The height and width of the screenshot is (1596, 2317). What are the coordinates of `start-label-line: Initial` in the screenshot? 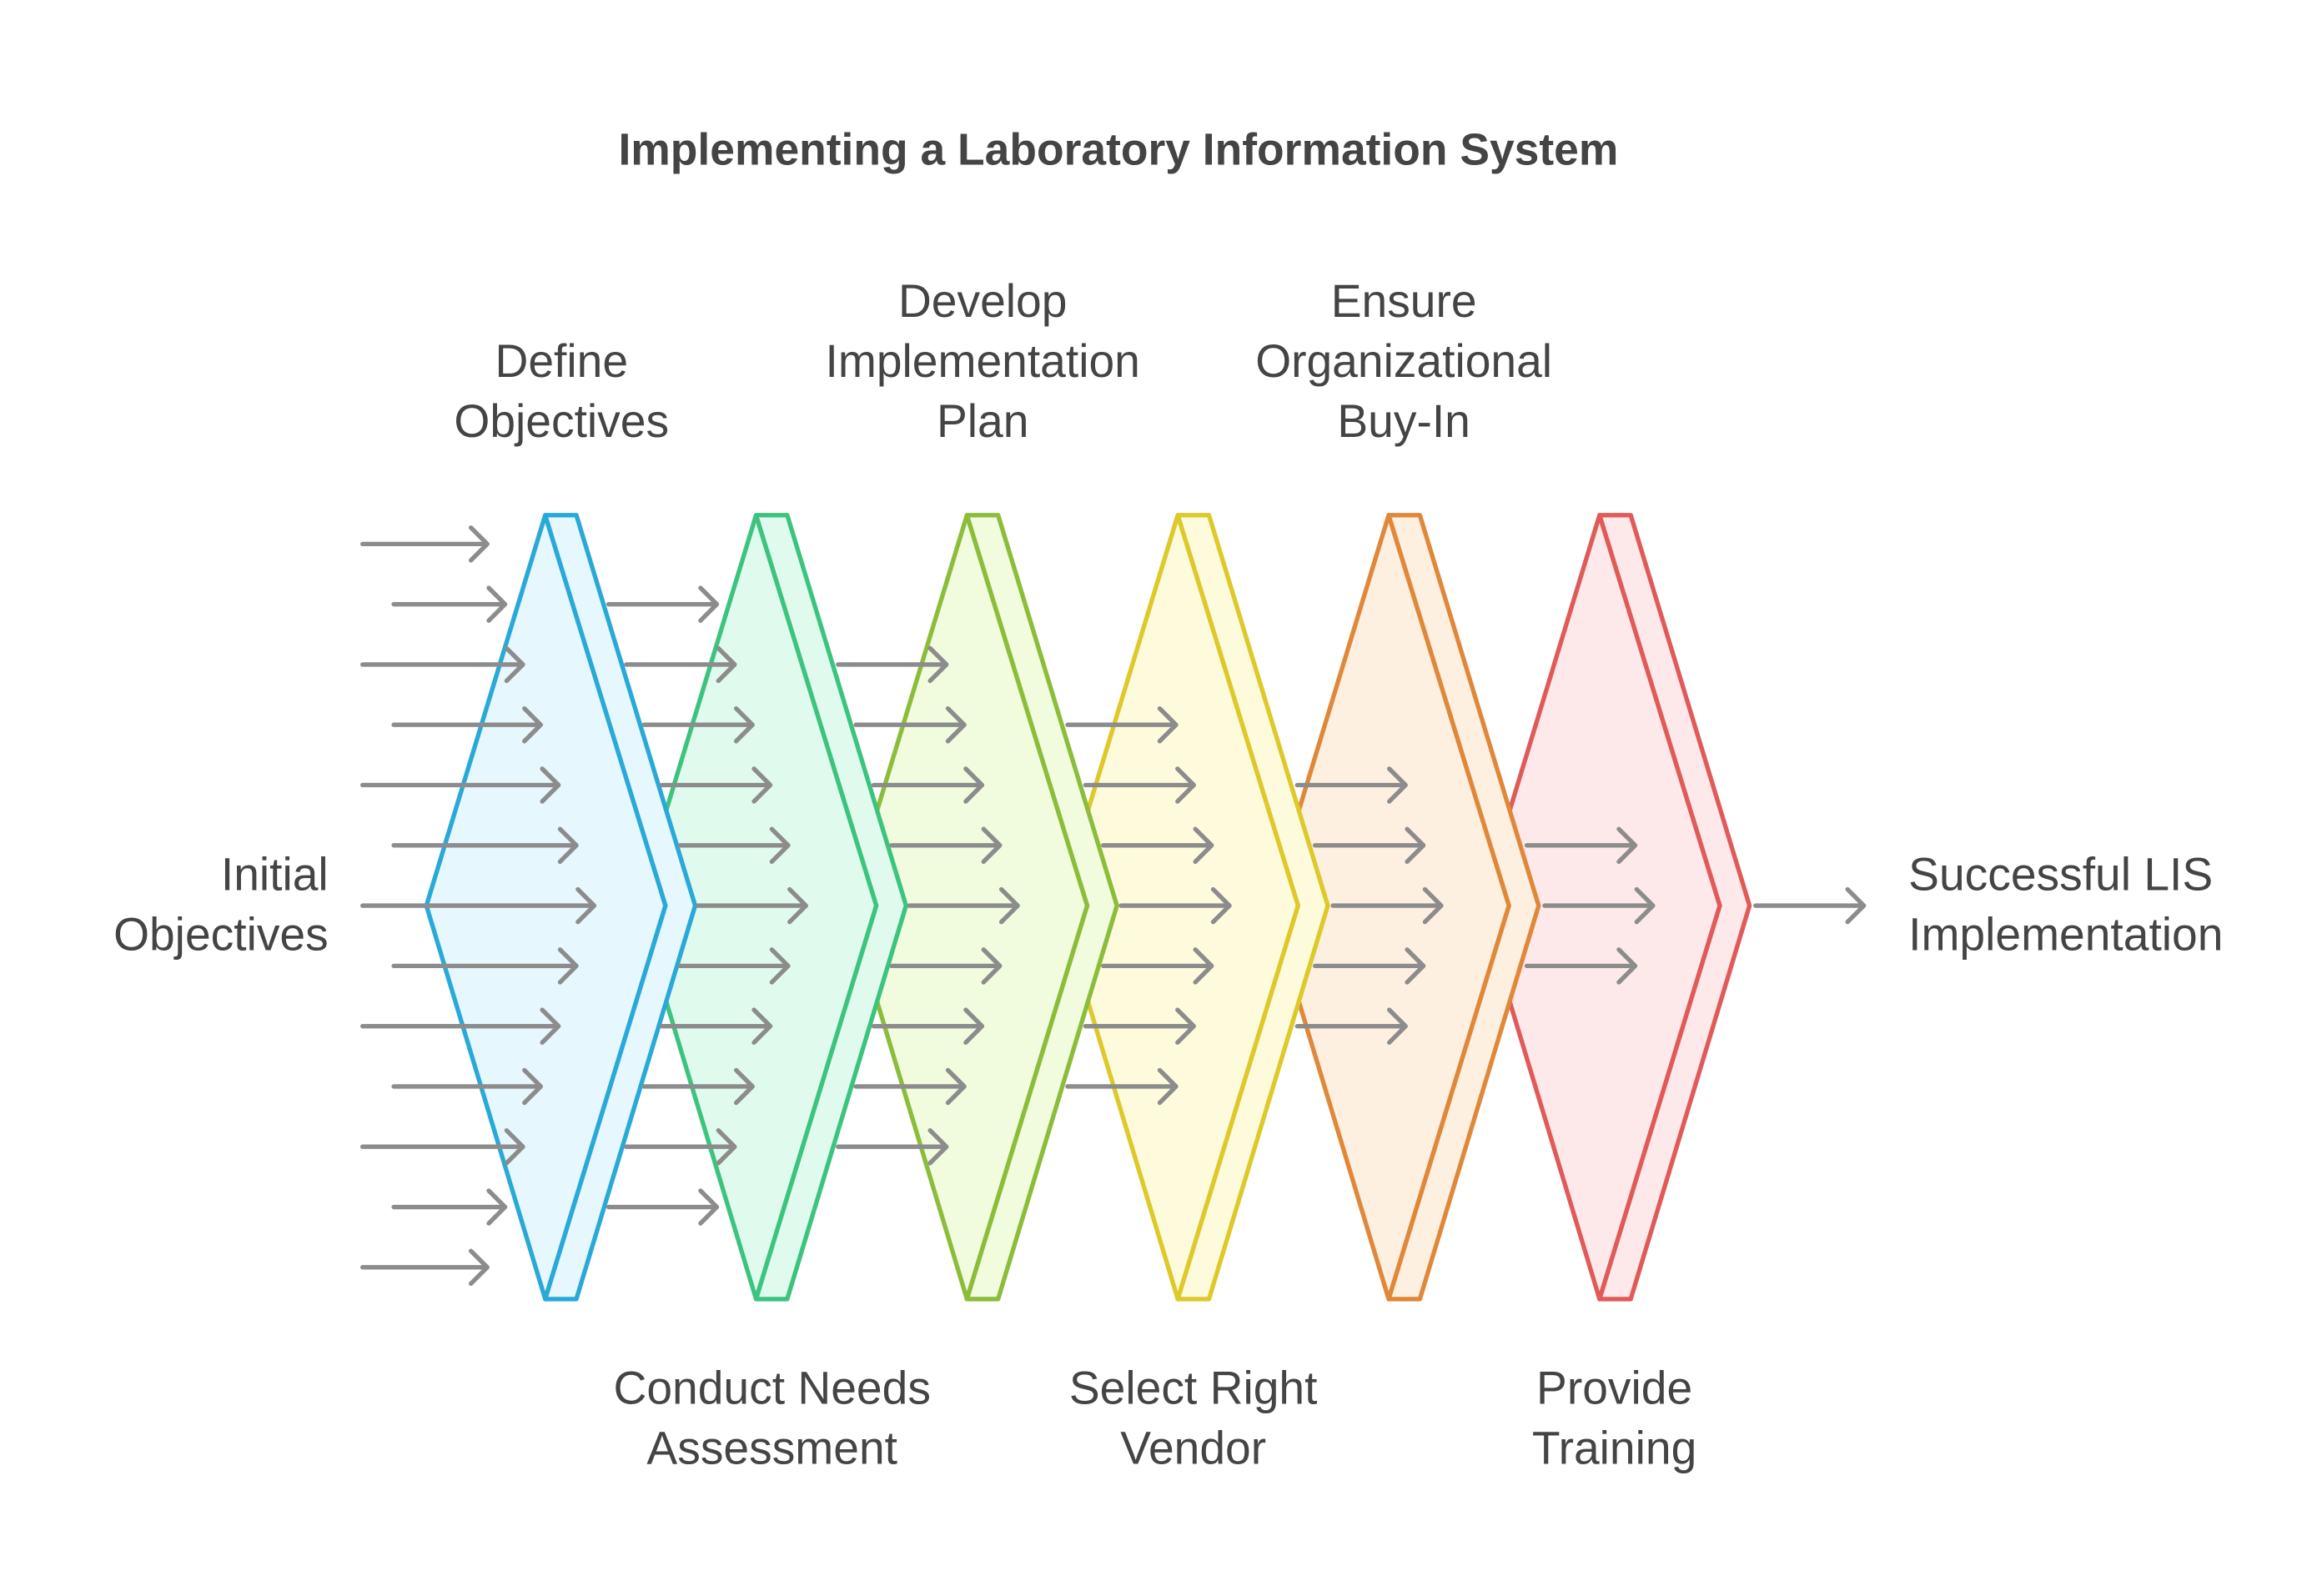 It's located at (275, 874).